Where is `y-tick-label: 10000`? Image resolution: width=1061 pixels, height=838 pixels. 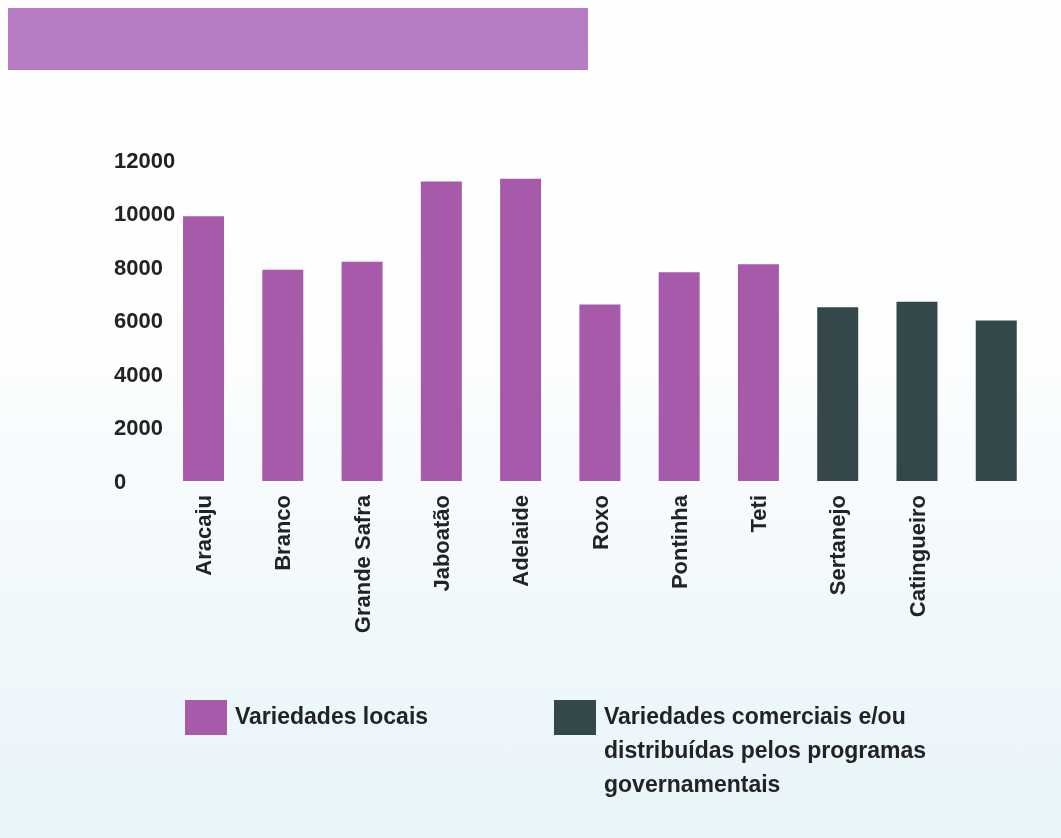 y-tick-label: 10000 is located at coordinates (145, 213).